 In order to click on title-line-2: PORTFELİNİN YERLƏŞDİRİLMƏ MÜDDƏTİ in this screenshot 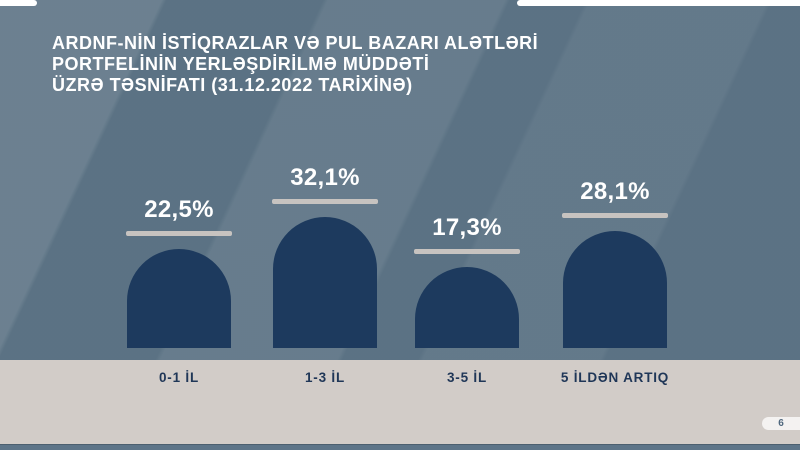, I will do `click(241, 64)`.